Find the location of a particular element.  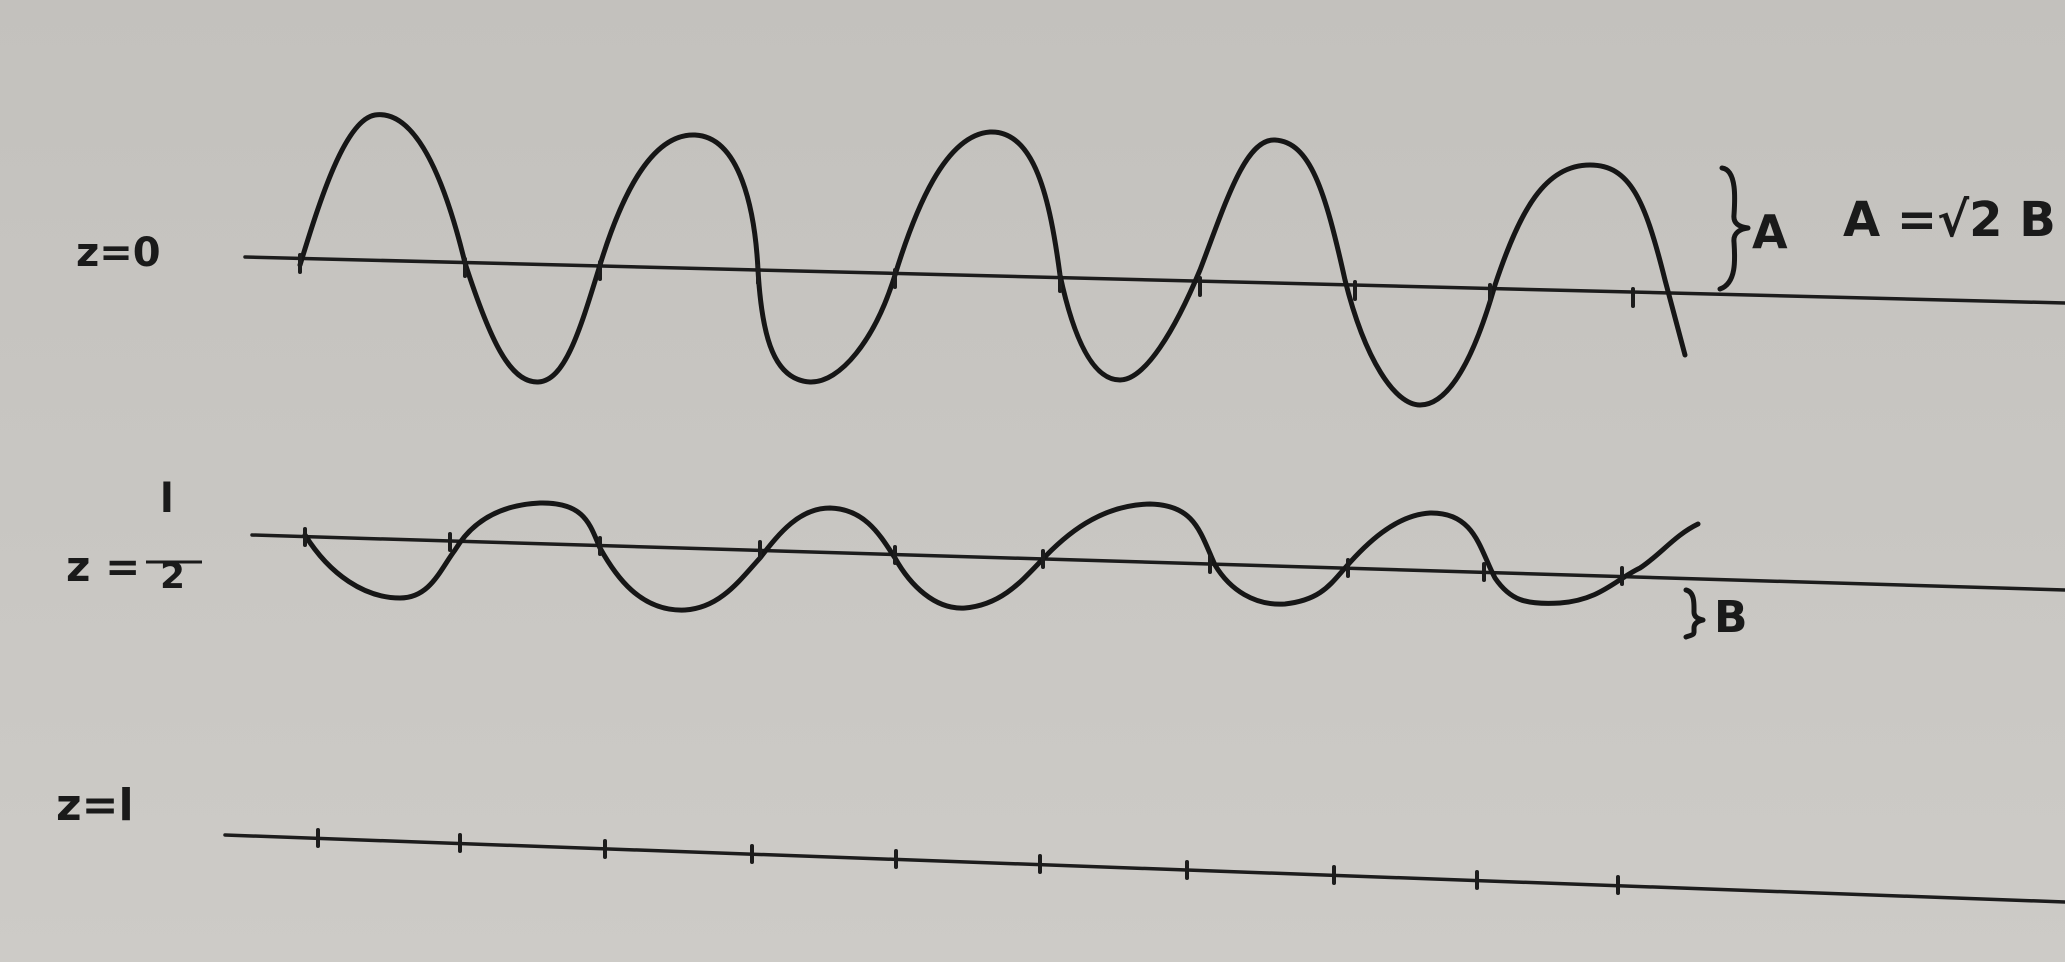

row-z0-axis is located at coordinates (1154, 280).